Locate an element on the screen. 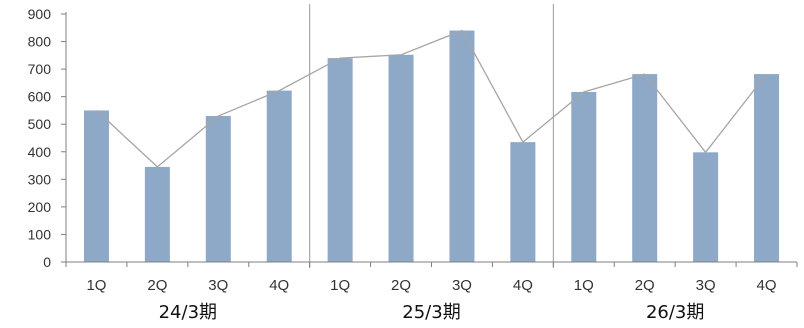  y-tick-label: 500 is located at coordinates (40, 124).